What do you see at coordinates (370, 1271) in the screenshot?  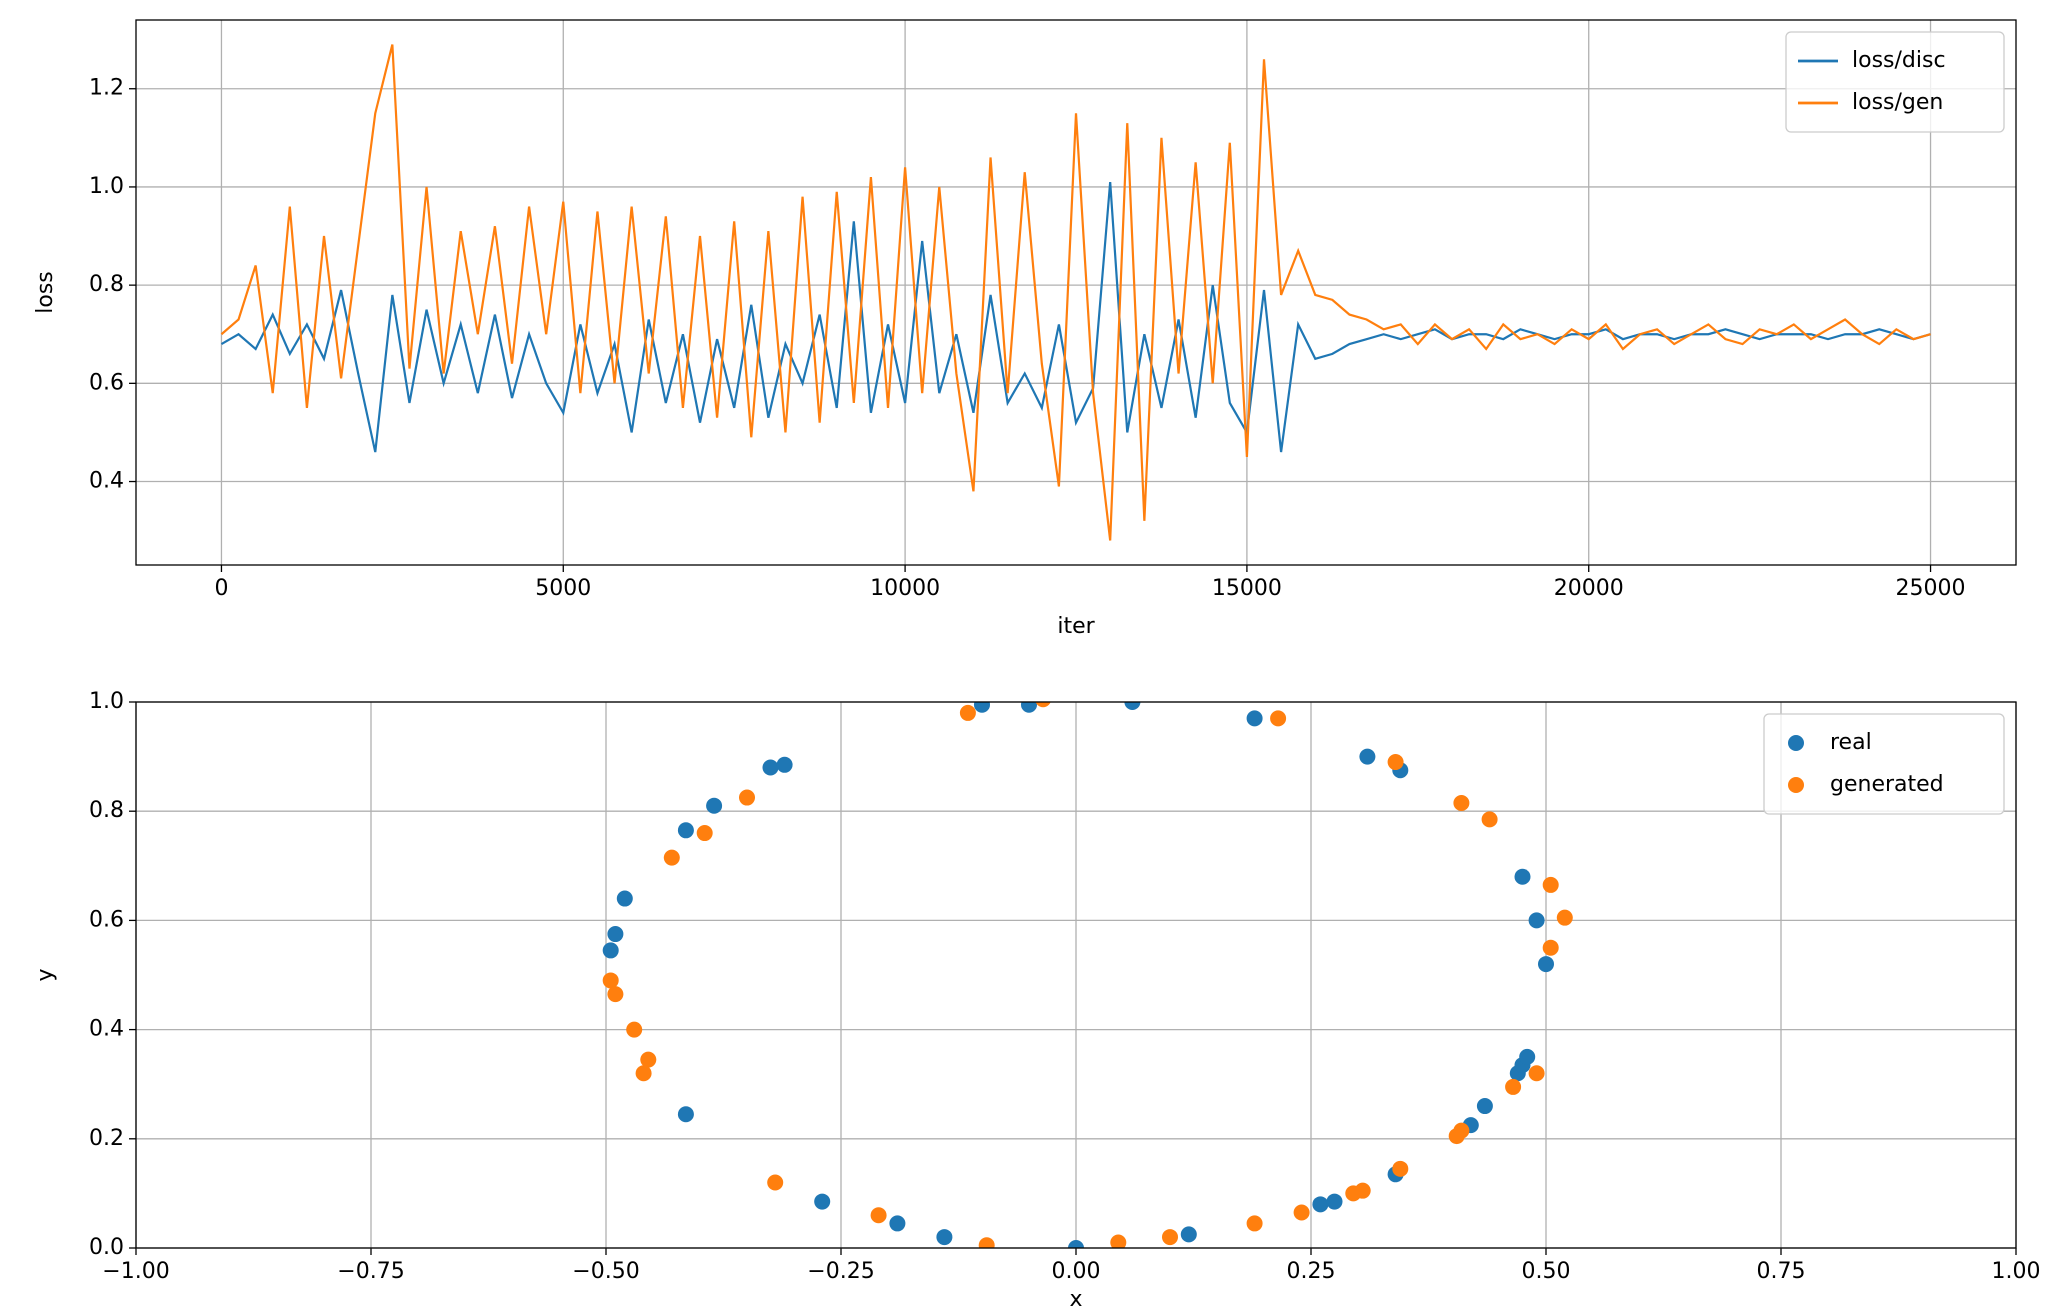 I see `x-tick-label: −0.75` at bounding box center [370, 1271].